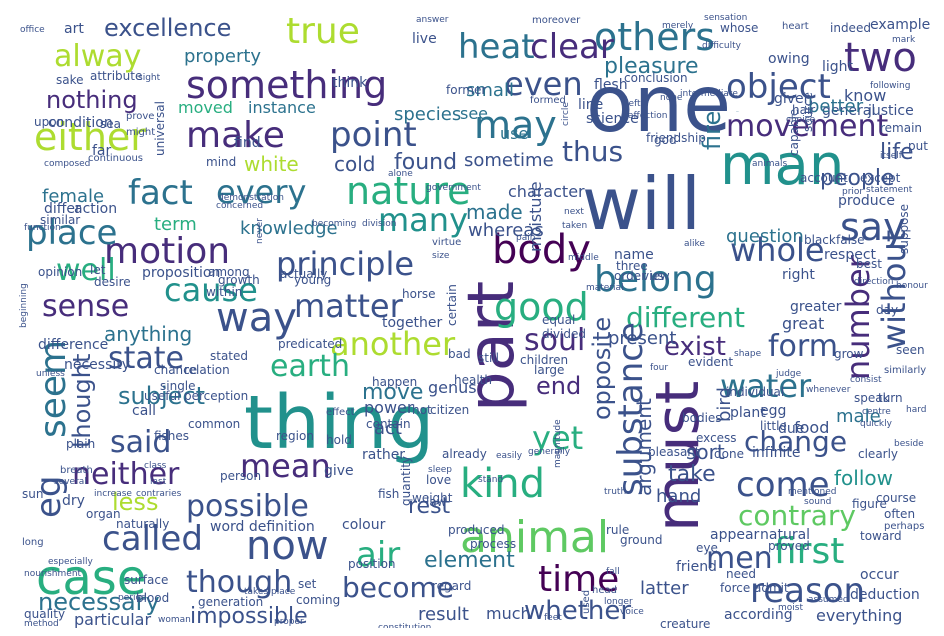  Describe the element at coordinates (618, 530) in the screenshot. I see `word-rule: rule` at that location.